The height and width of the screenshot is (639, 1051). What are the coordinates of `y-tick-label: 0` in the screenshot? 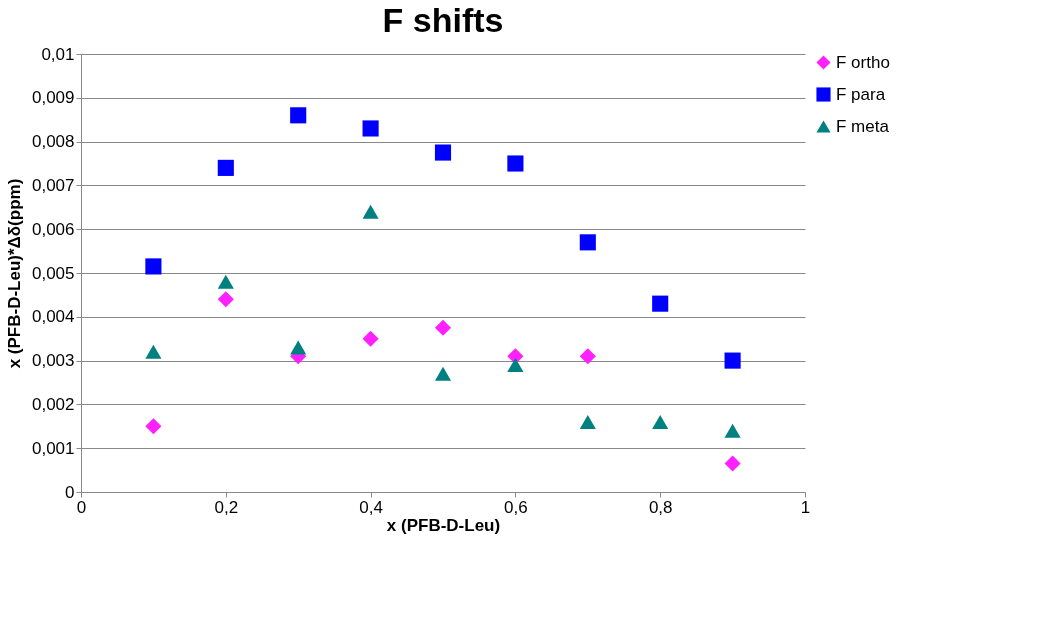 It's located at (70, 492).